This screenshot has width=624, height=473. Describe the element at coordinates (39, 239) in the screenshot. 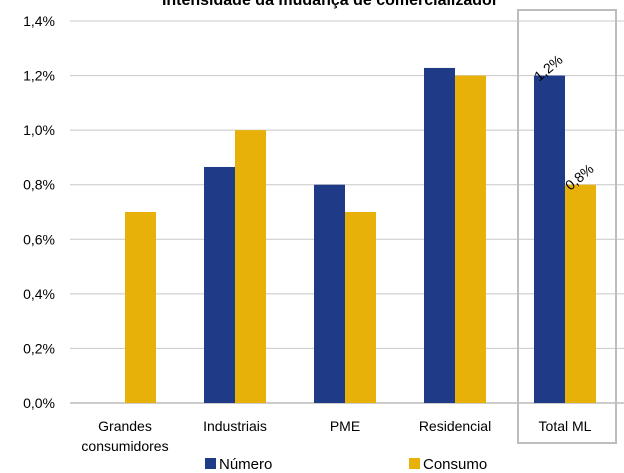

I see `y-tick-label: 0,6%` at that location.